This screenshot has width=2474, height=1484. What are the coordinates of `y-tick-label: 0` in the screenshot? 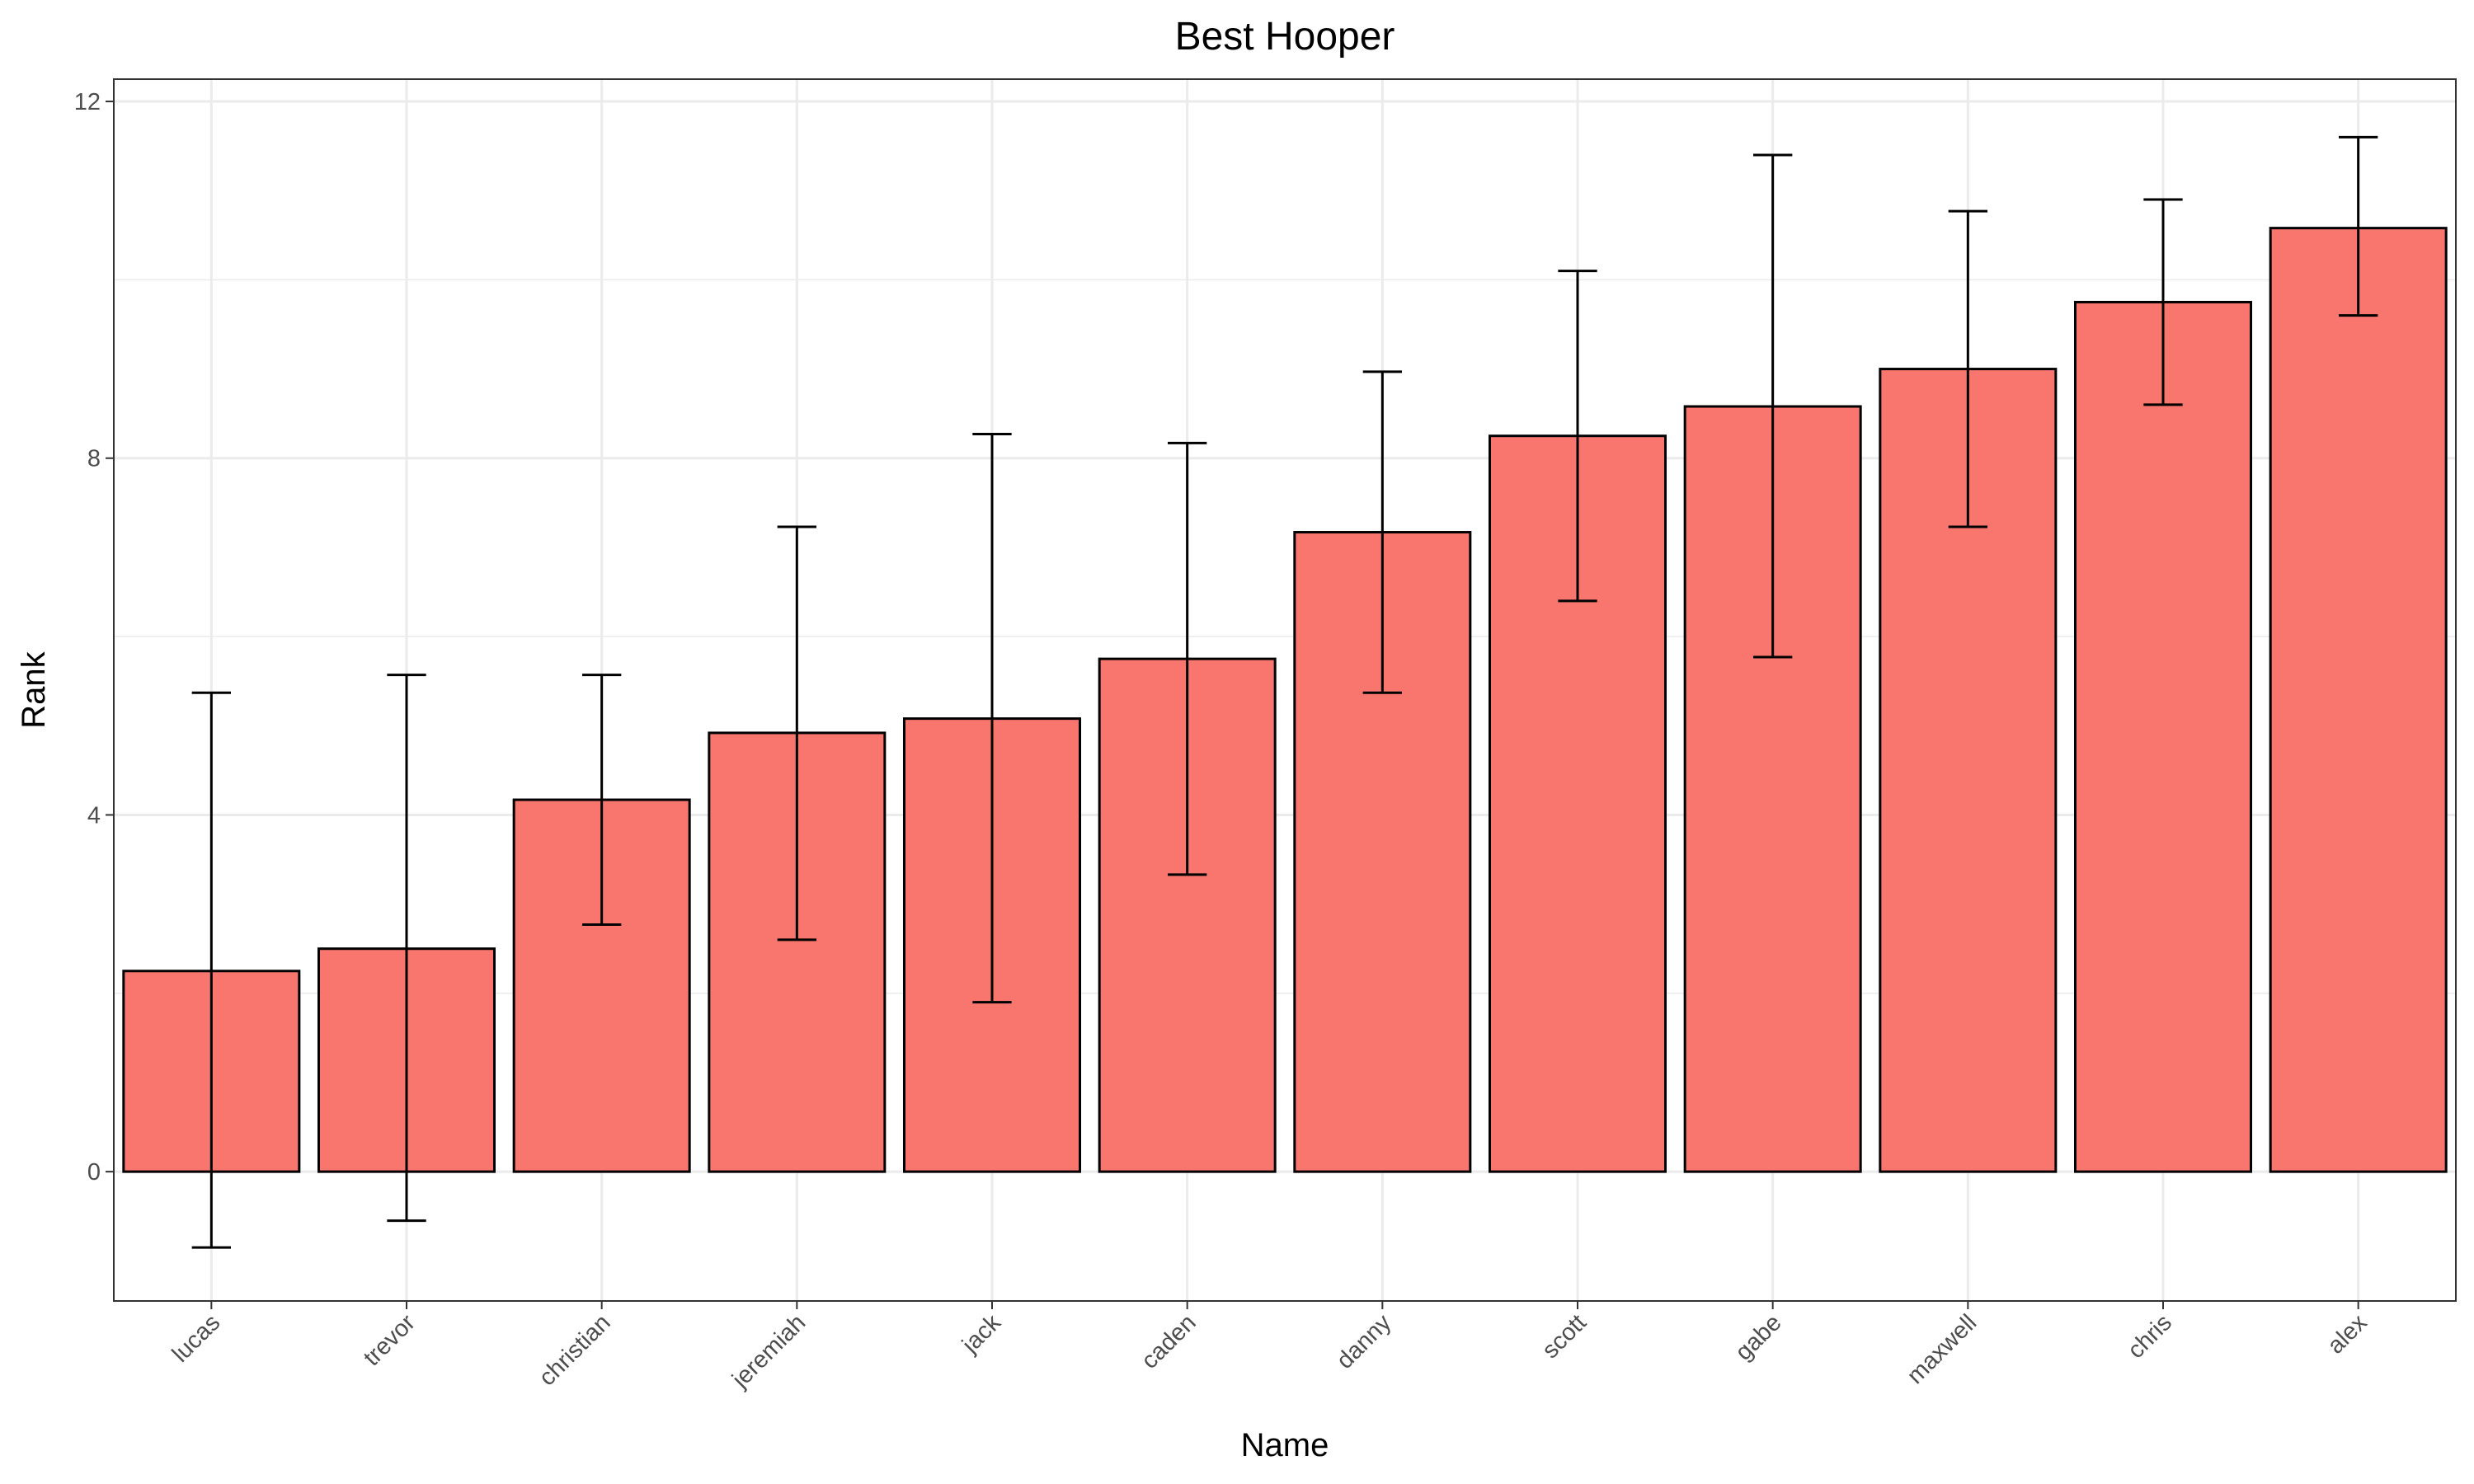 It's located at (94, 1172).